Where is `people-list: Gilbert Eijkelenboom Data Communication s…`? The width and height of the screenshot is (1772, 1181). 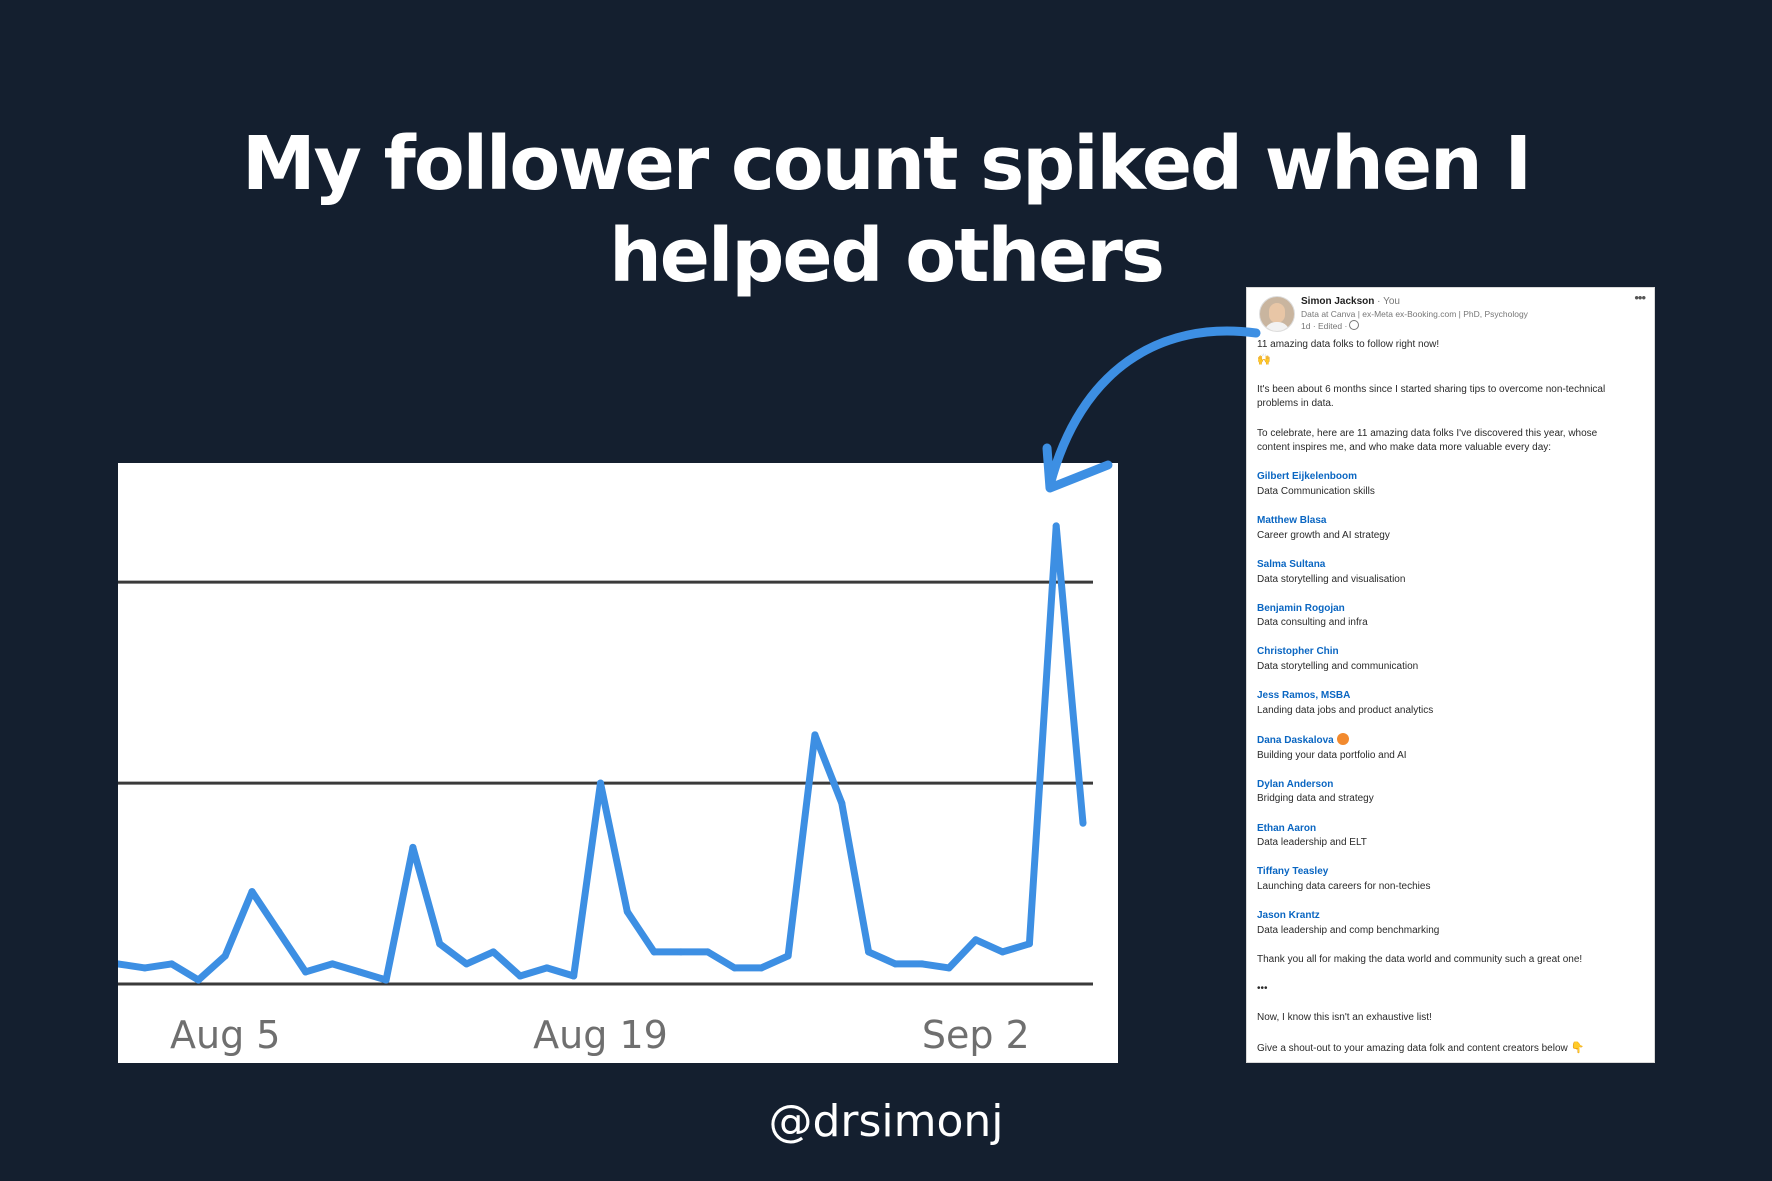 people-list: Gilbert Eijkelenboom Data Communication s… is located at coordinates (1452, 711).